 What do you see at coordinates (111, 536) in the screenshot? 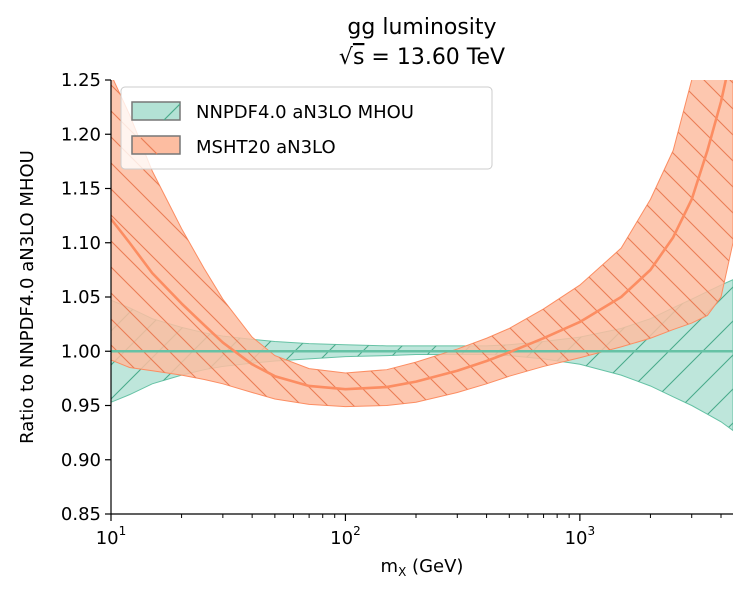
I see `x-tick-label: 10¹` at bounding box center [111, 536].